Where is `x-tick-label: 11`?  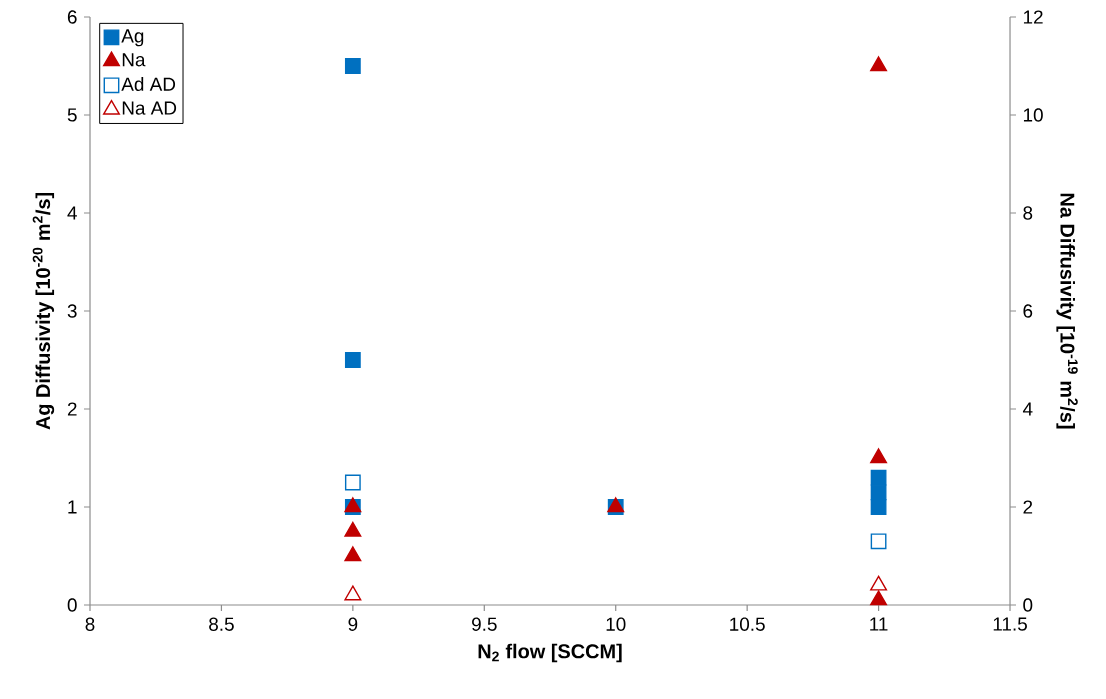
x-tick-label: 11 is located at coordinates (879, 624).